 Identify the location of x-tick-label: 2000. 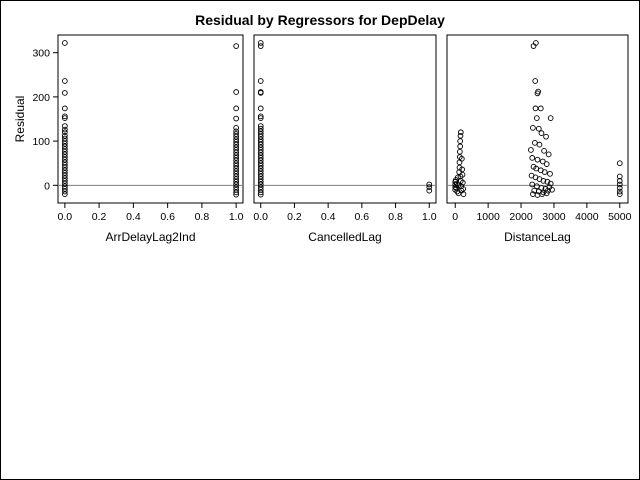
(521, 217).